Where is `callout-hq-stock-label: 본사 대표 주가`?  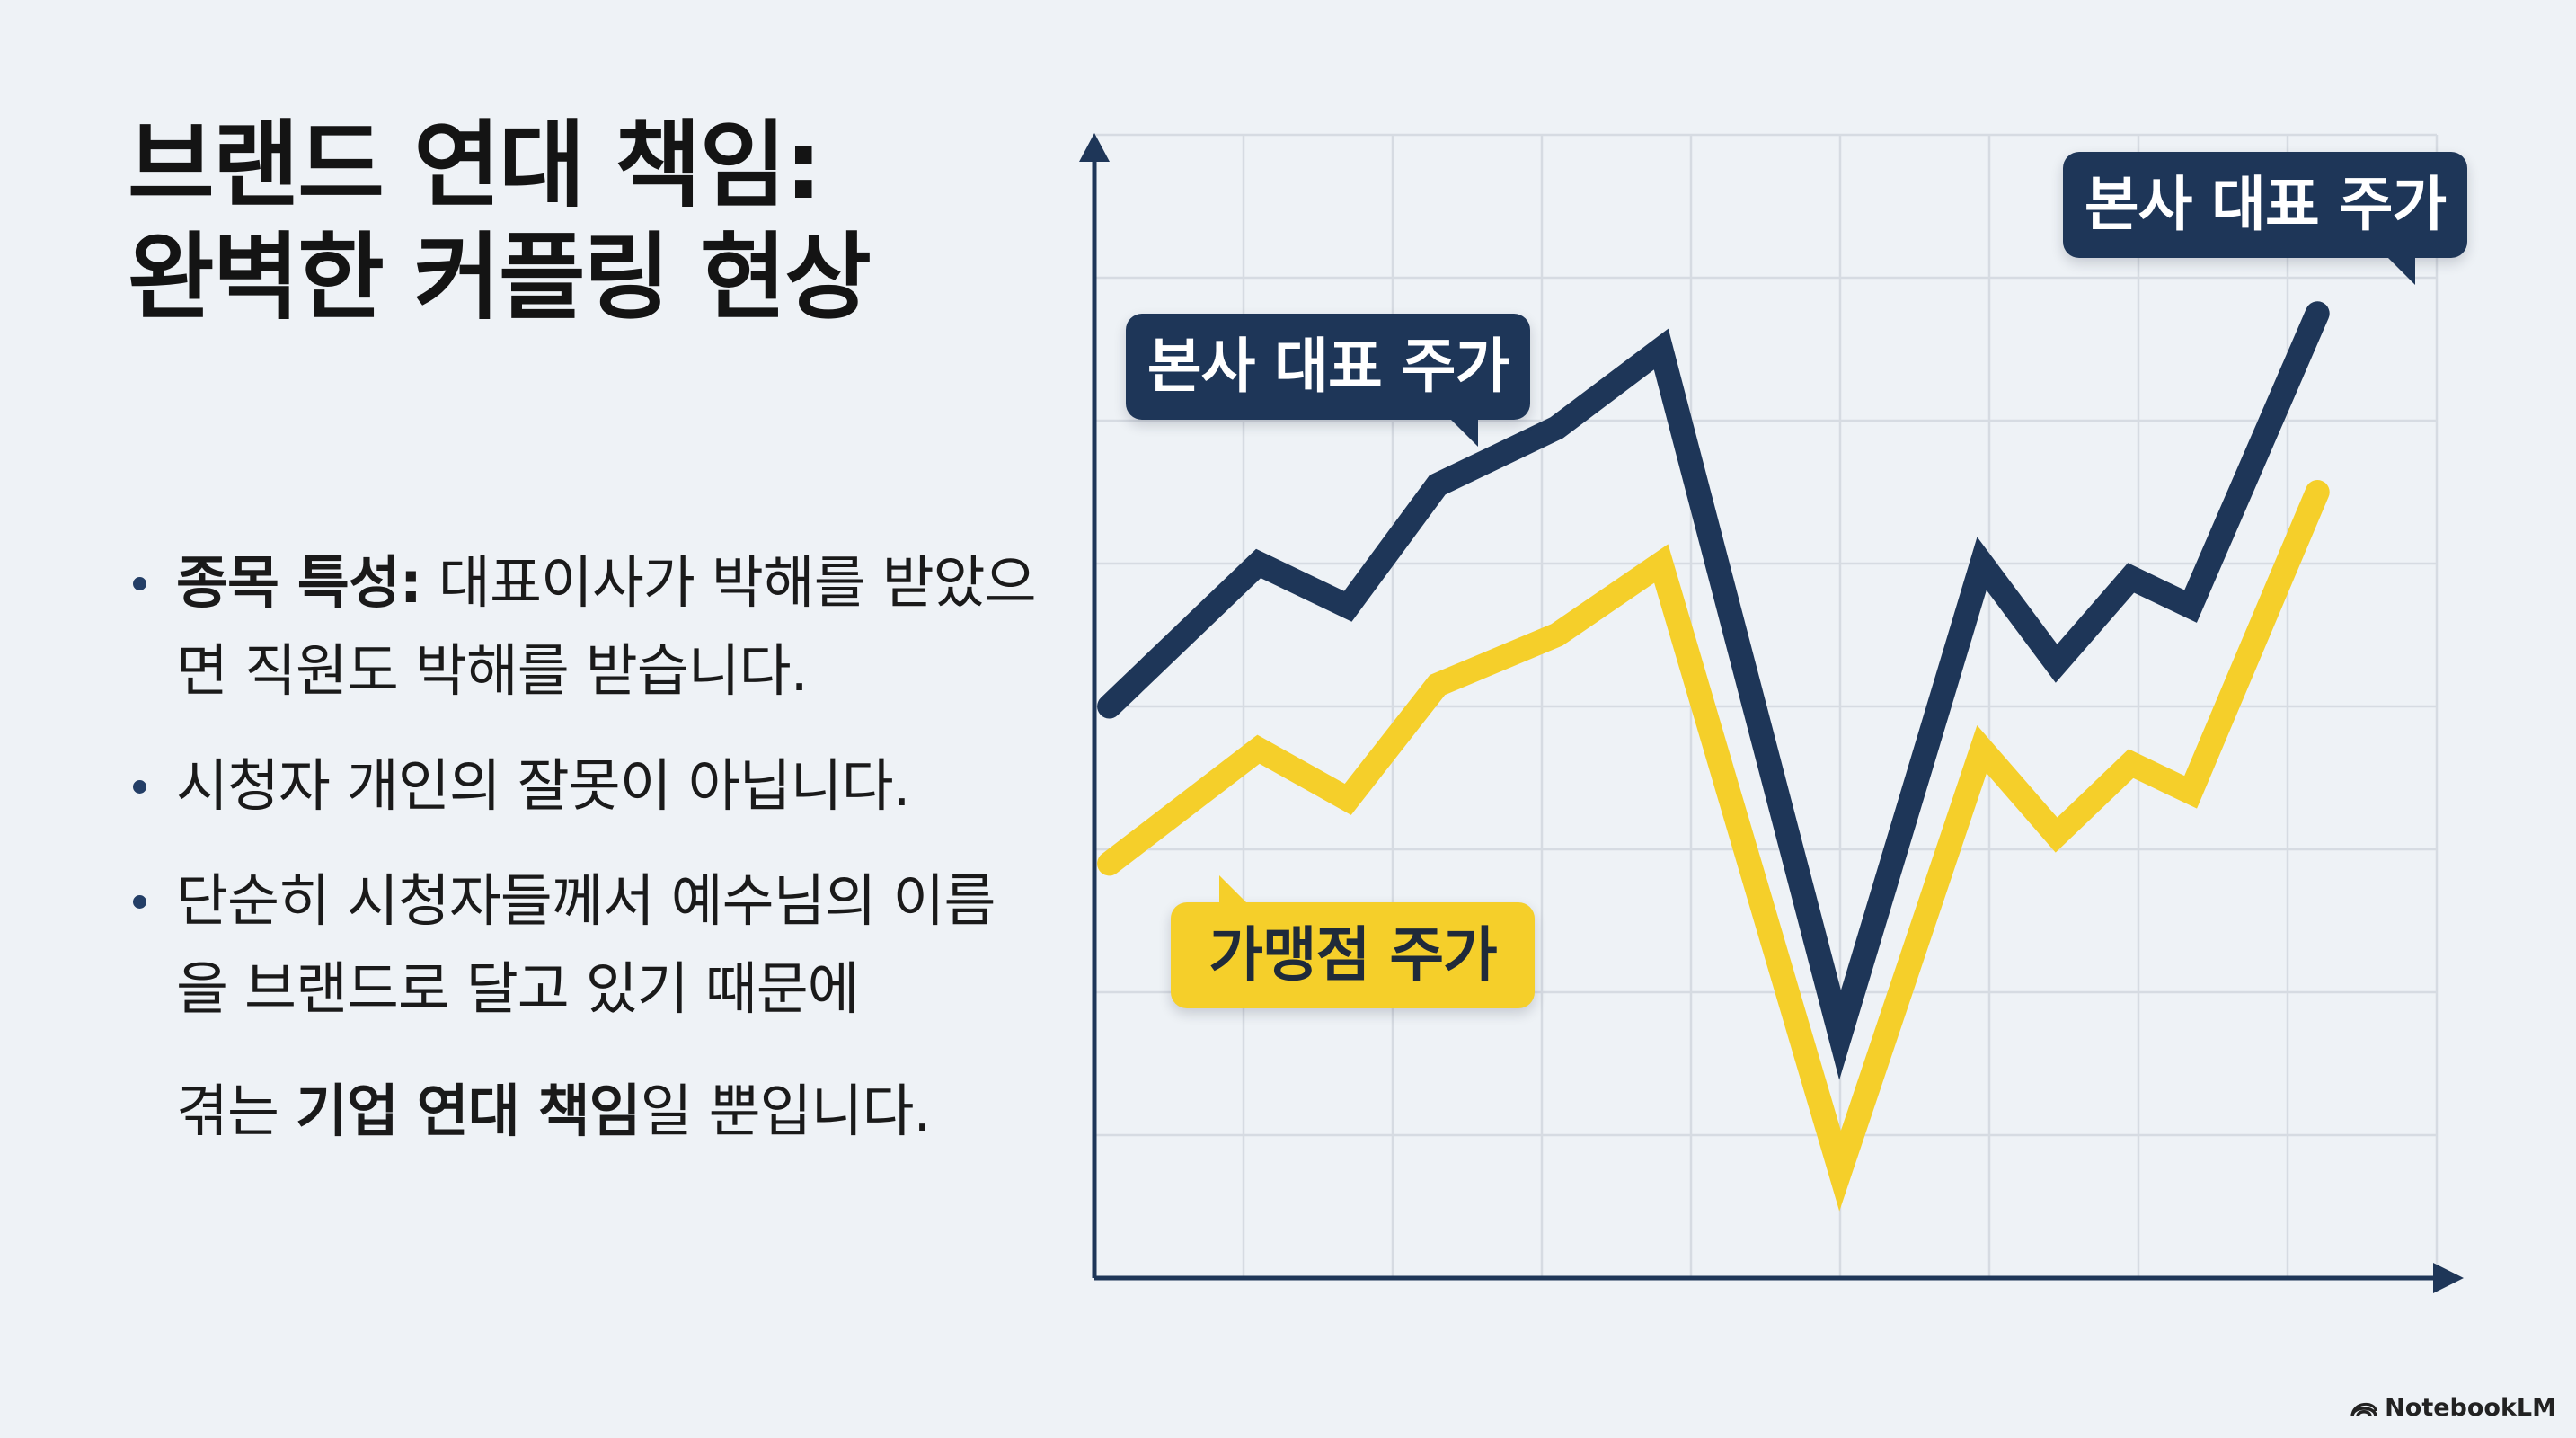
callout-hq-stock-label: 본사 대표 주가 is located at coordinates (1328, 380).